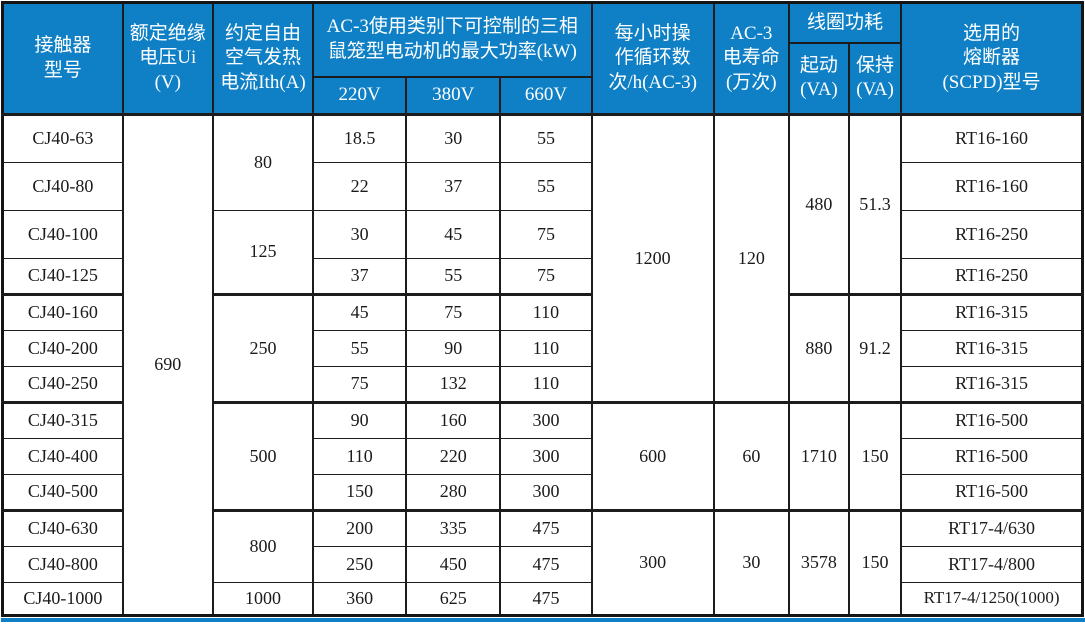  I want to click on table-row: CJ40-800 250 450 475 RT17-4/800, so click(542, 564).